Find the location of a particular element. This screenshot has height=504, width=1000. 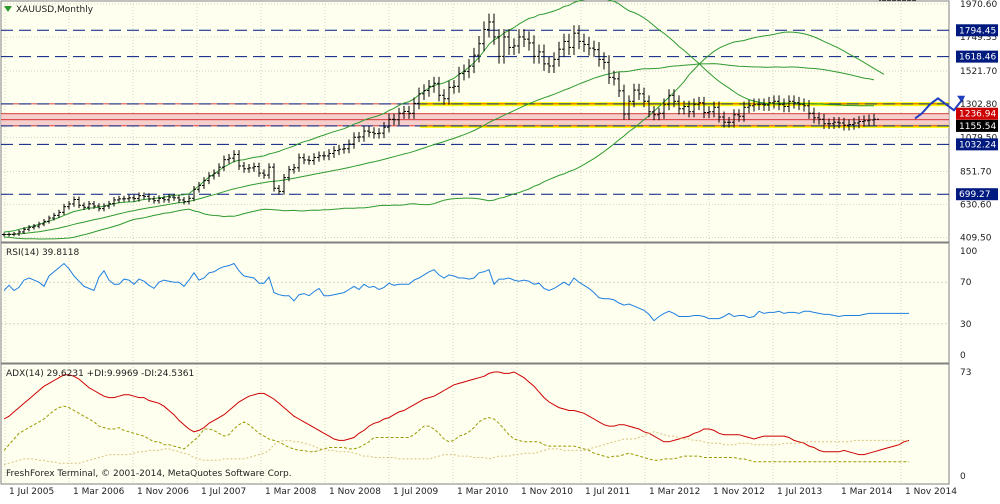

price-label-text: 1155.54 is located at coordinates (977, 127).